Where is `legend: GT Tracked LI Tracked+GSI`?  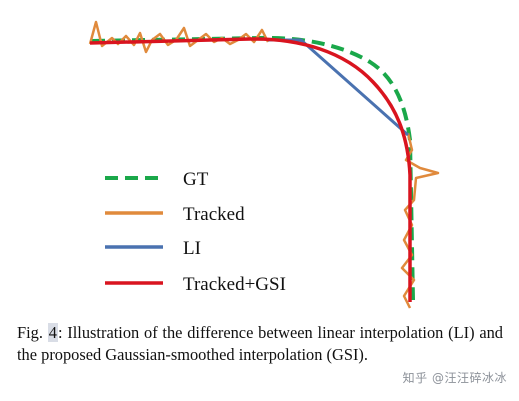
legend: GT Tracked LI Tracked+GSI is located at coordinates (195, 232).